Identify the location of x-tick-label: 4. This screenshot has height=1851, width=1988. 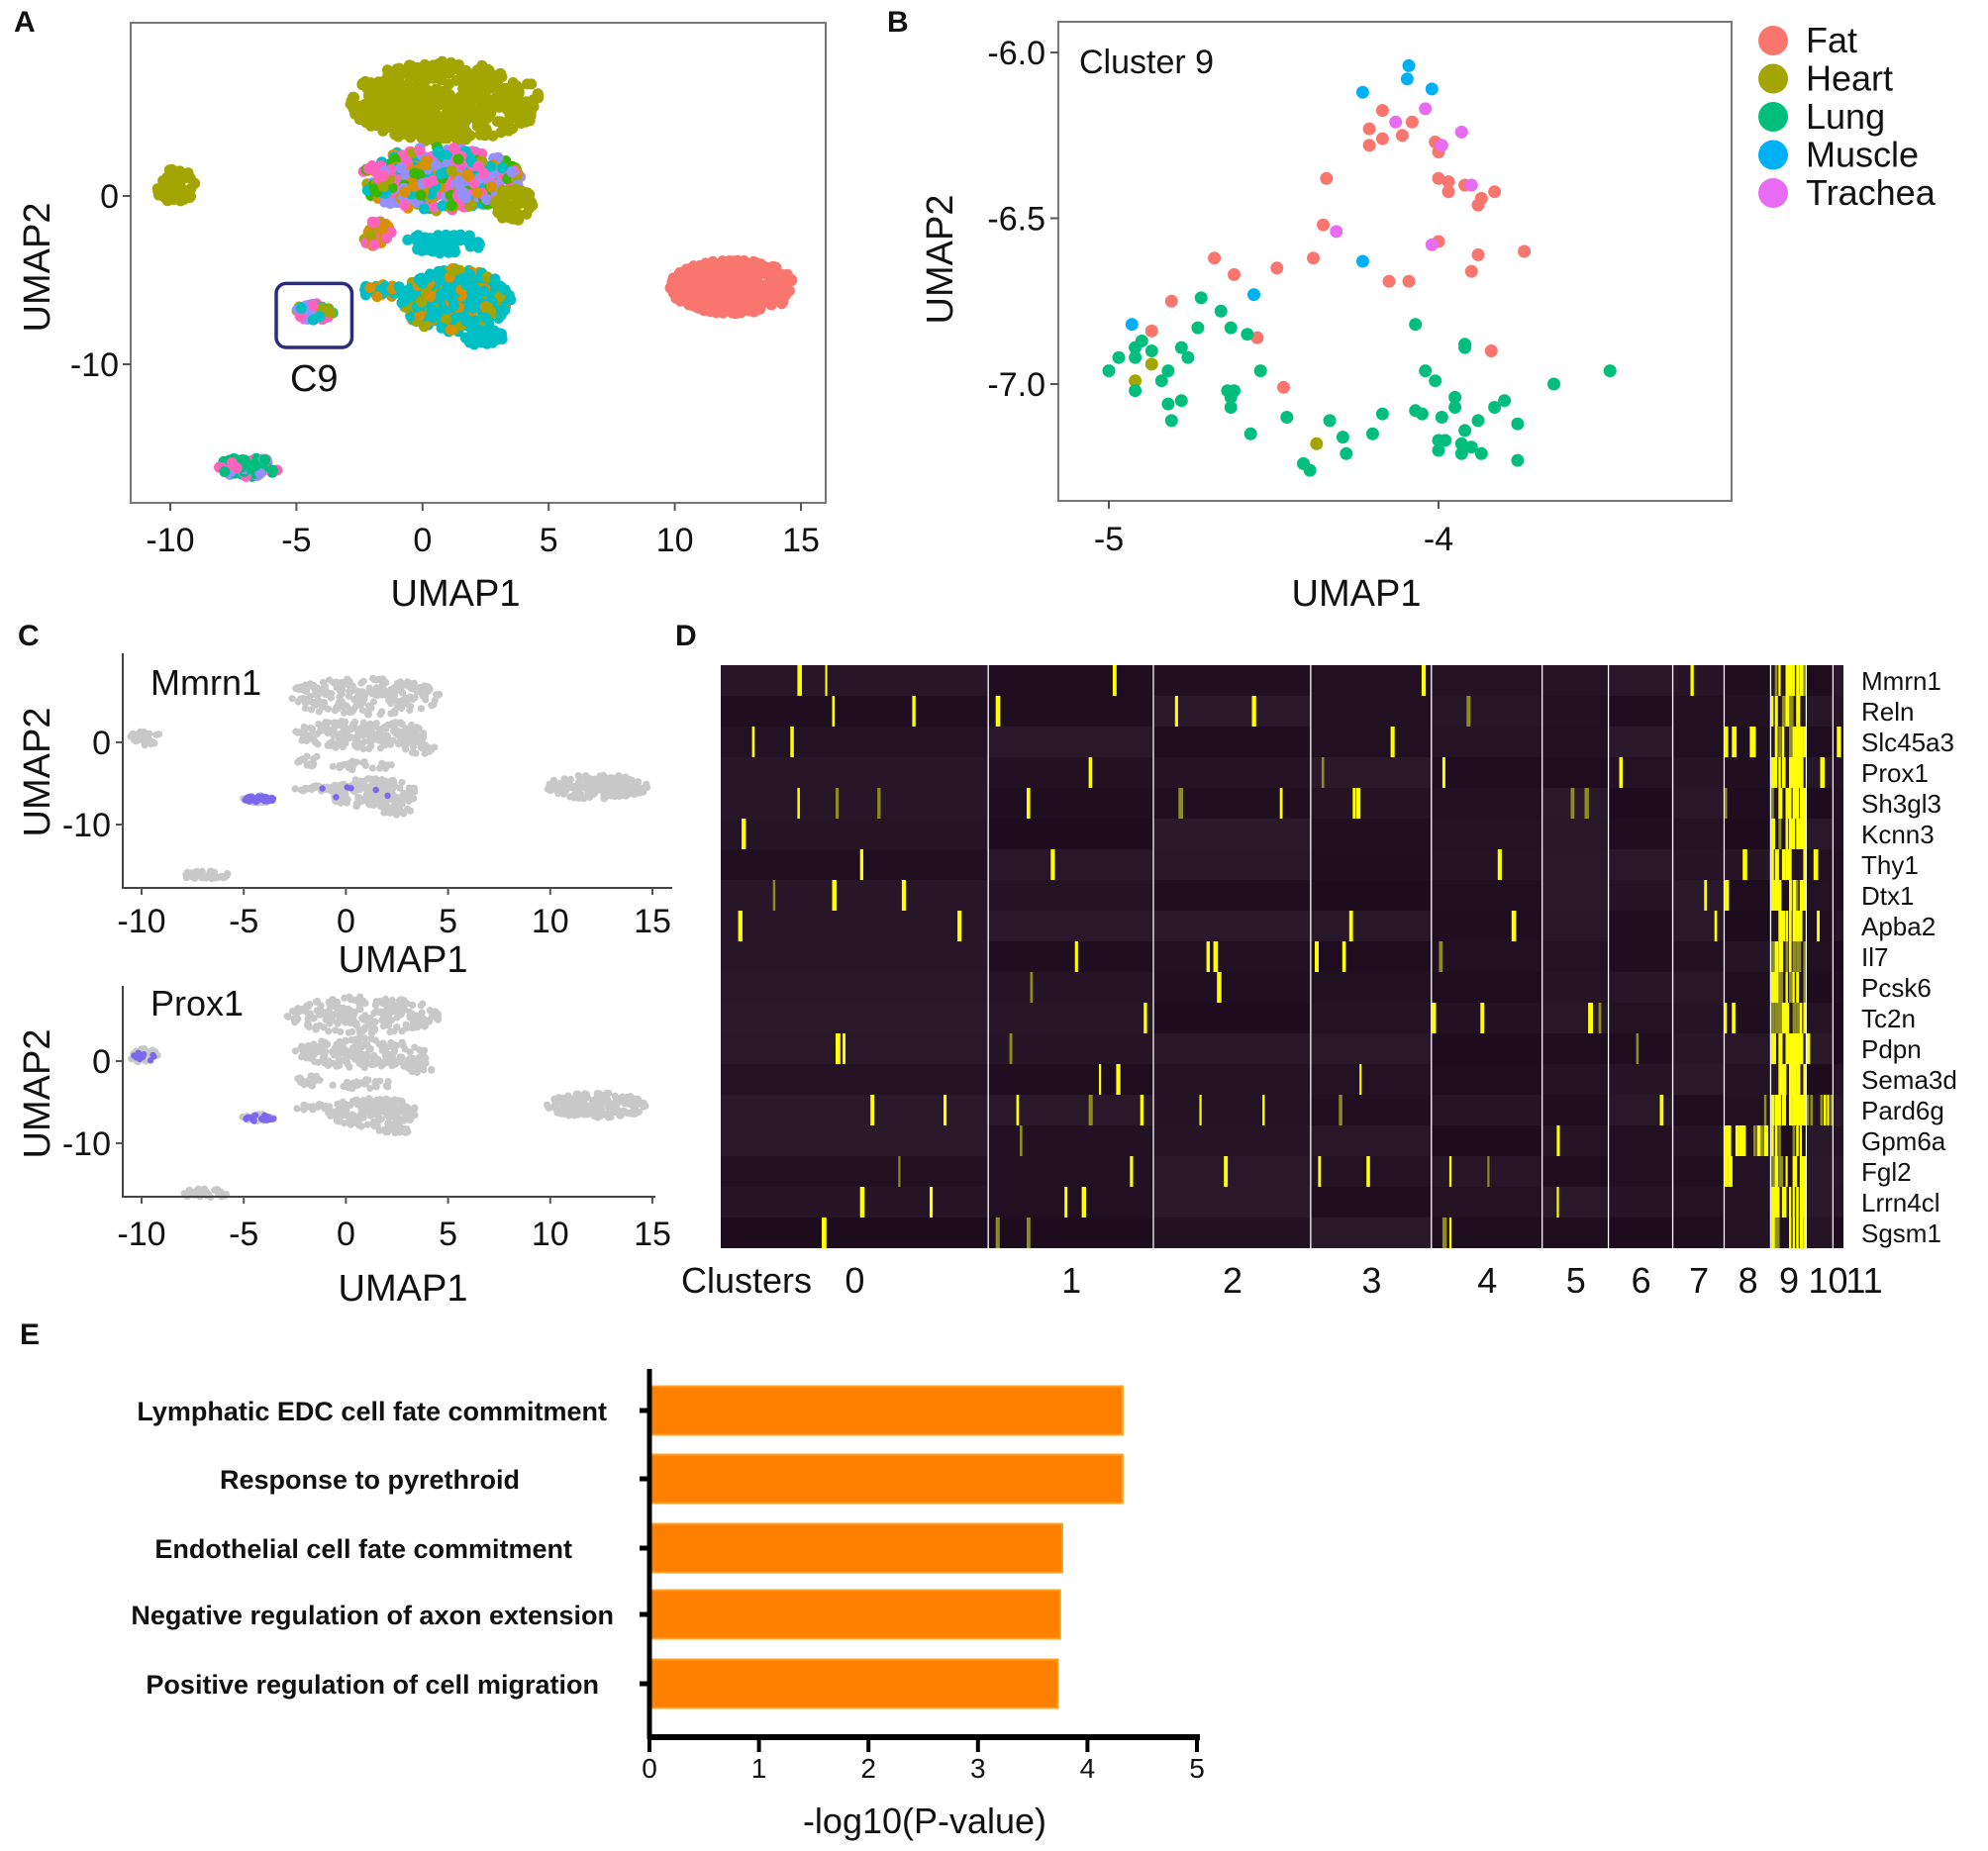
(1088, 1768).